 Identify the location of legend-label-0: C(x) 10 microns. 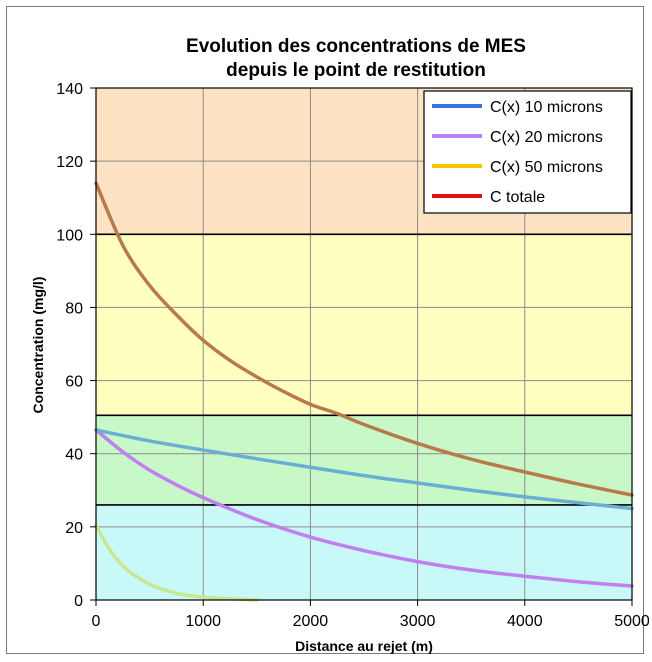
(546, 107).